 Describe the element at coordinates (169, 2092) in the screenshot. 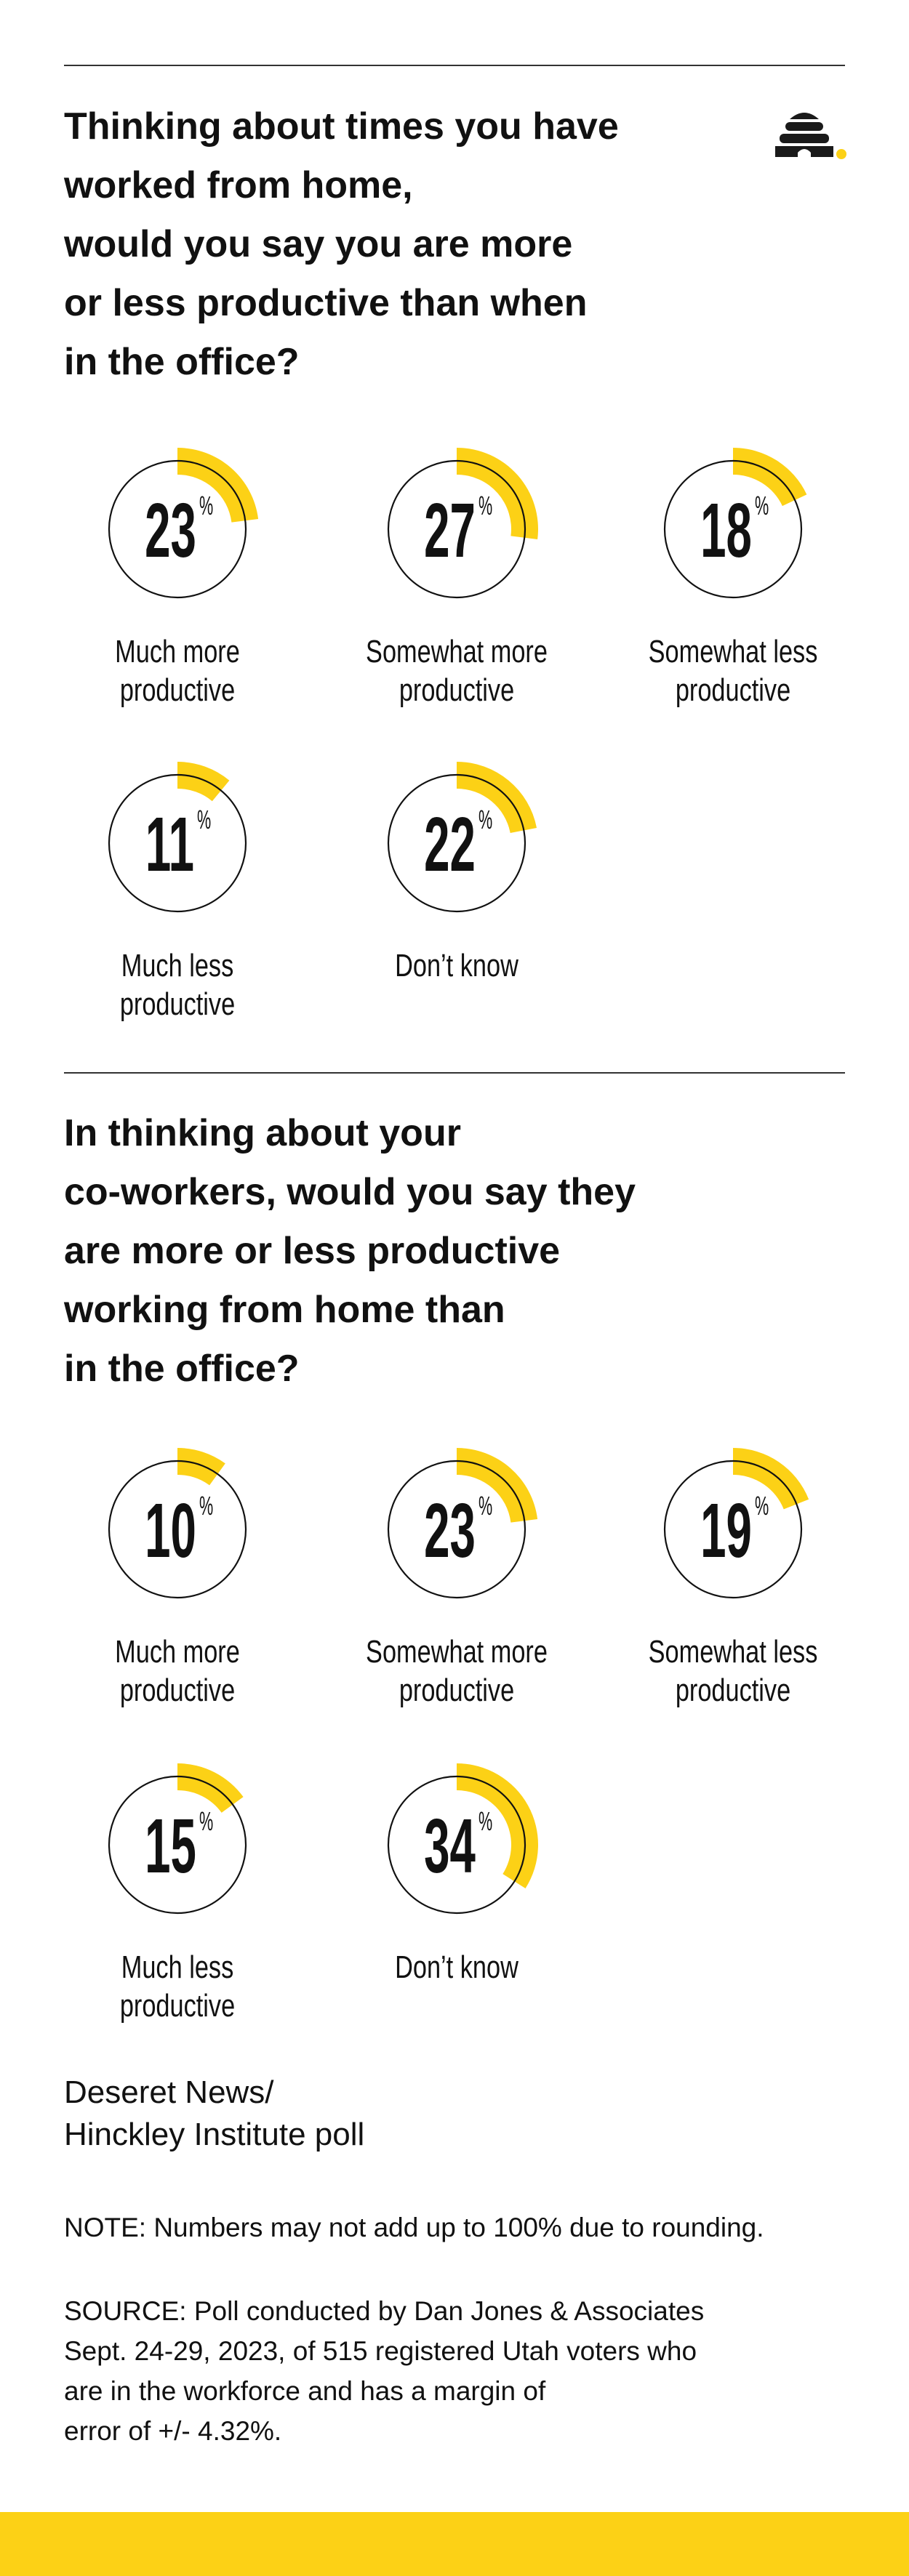

I see `credit-line: Deseret News/` at that location.